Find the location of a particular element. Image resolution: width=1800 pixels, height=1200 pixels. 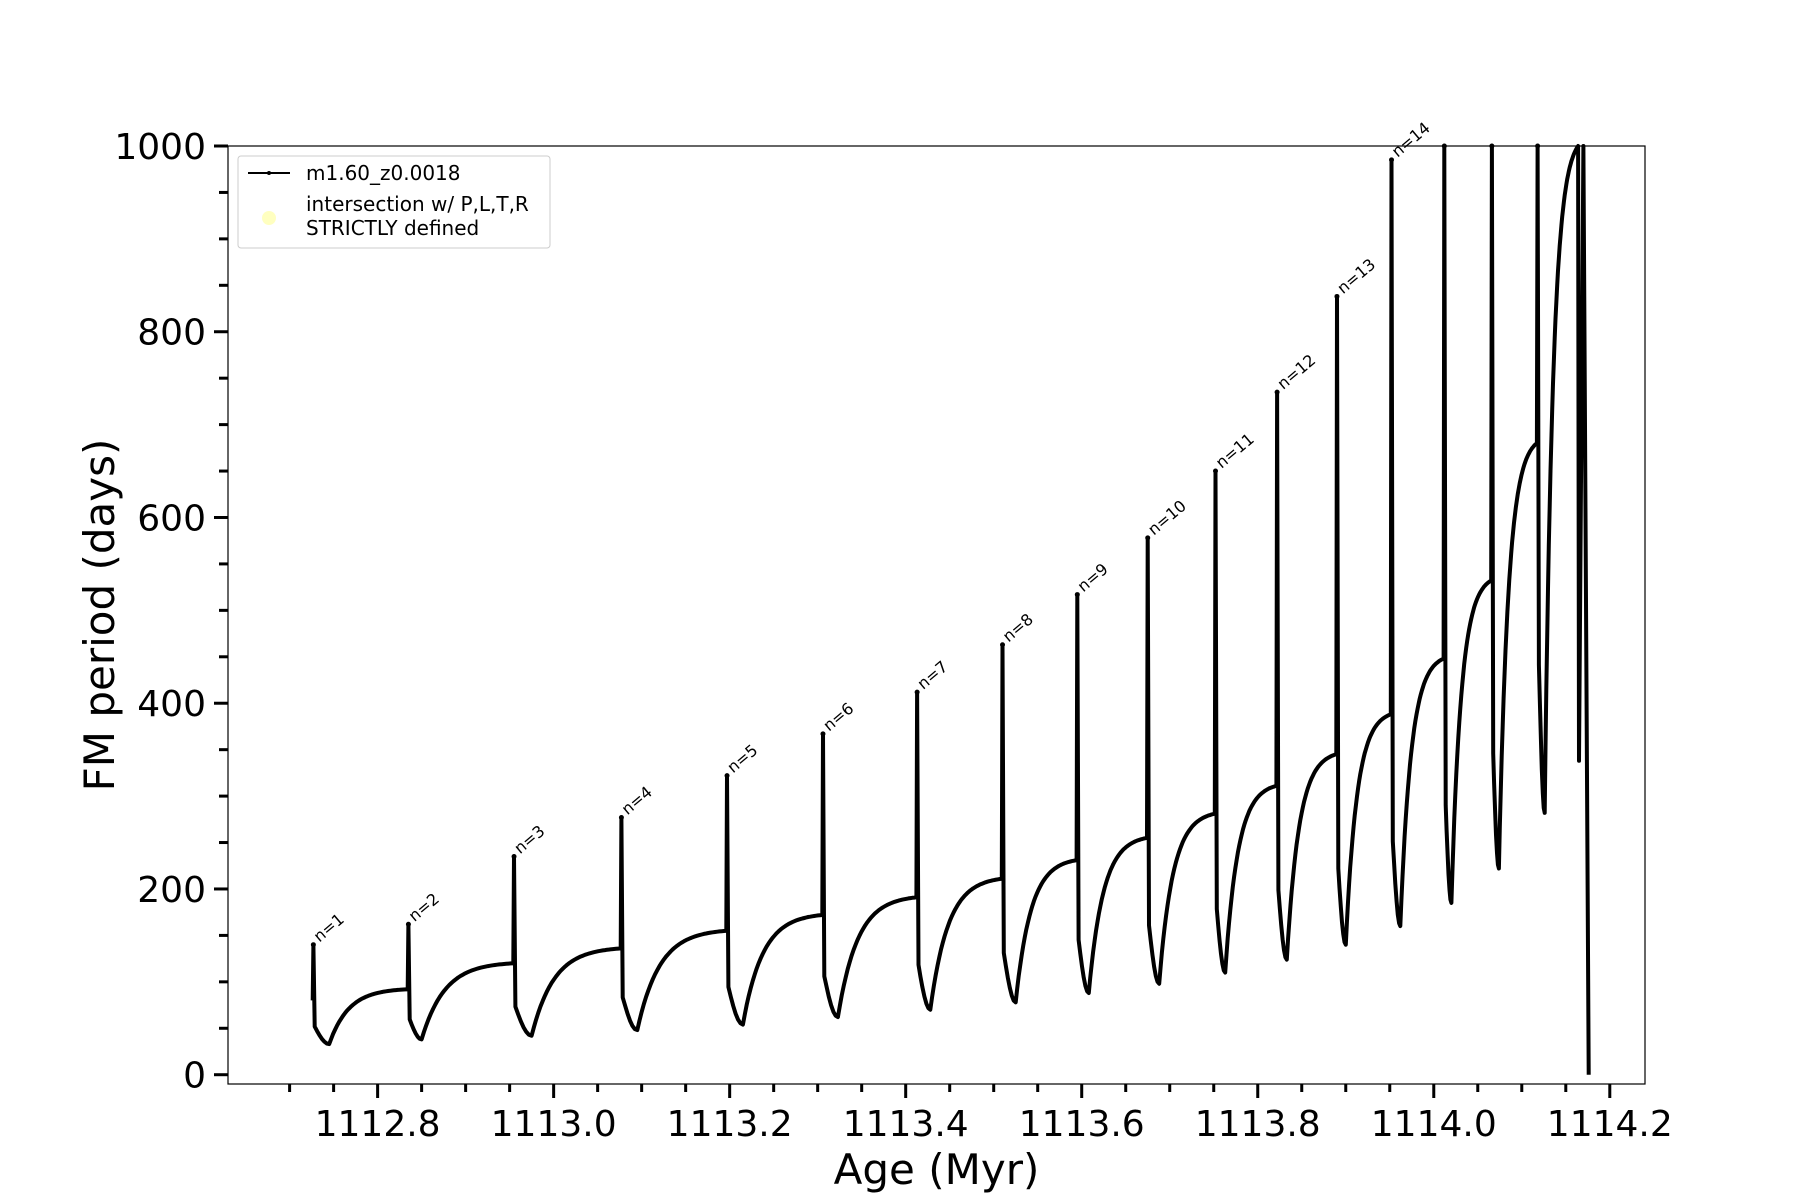

legend-entry-series: m1.60_z0.0018 is located at coordinates (383, 173).